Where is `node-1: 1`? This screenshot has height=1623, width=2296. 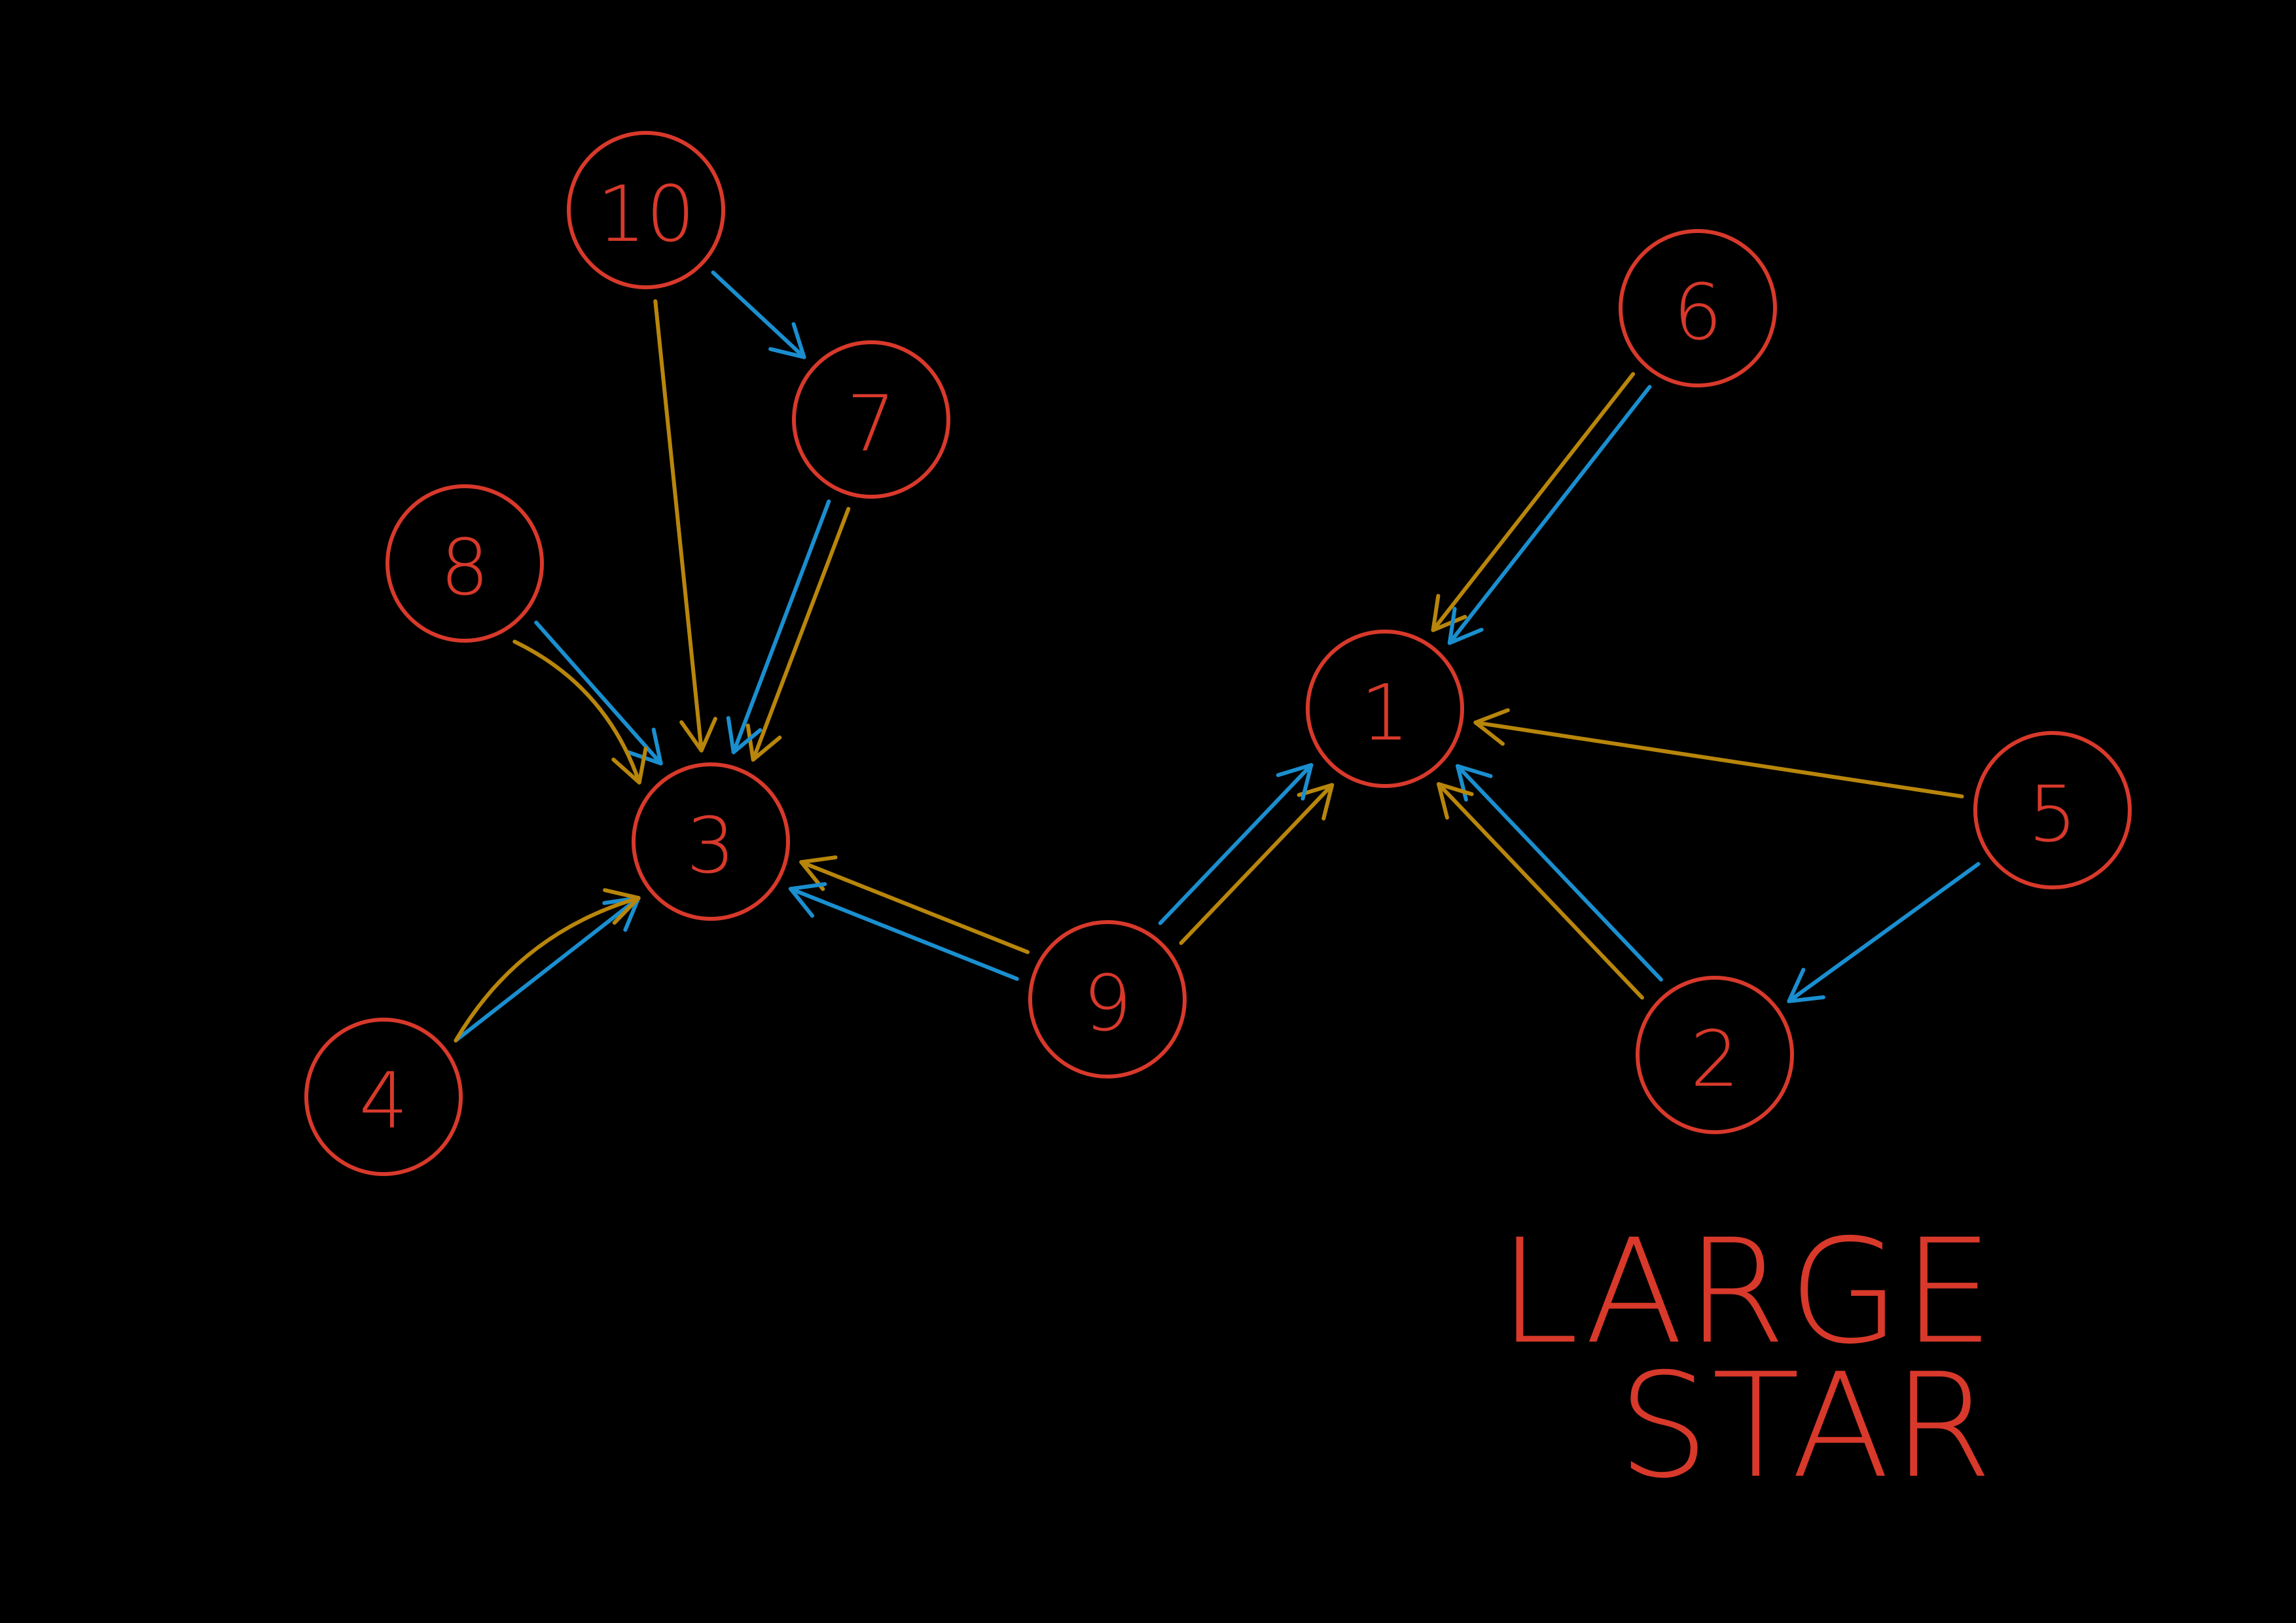
node-1: 1 is located at coordinates (1385, 709).